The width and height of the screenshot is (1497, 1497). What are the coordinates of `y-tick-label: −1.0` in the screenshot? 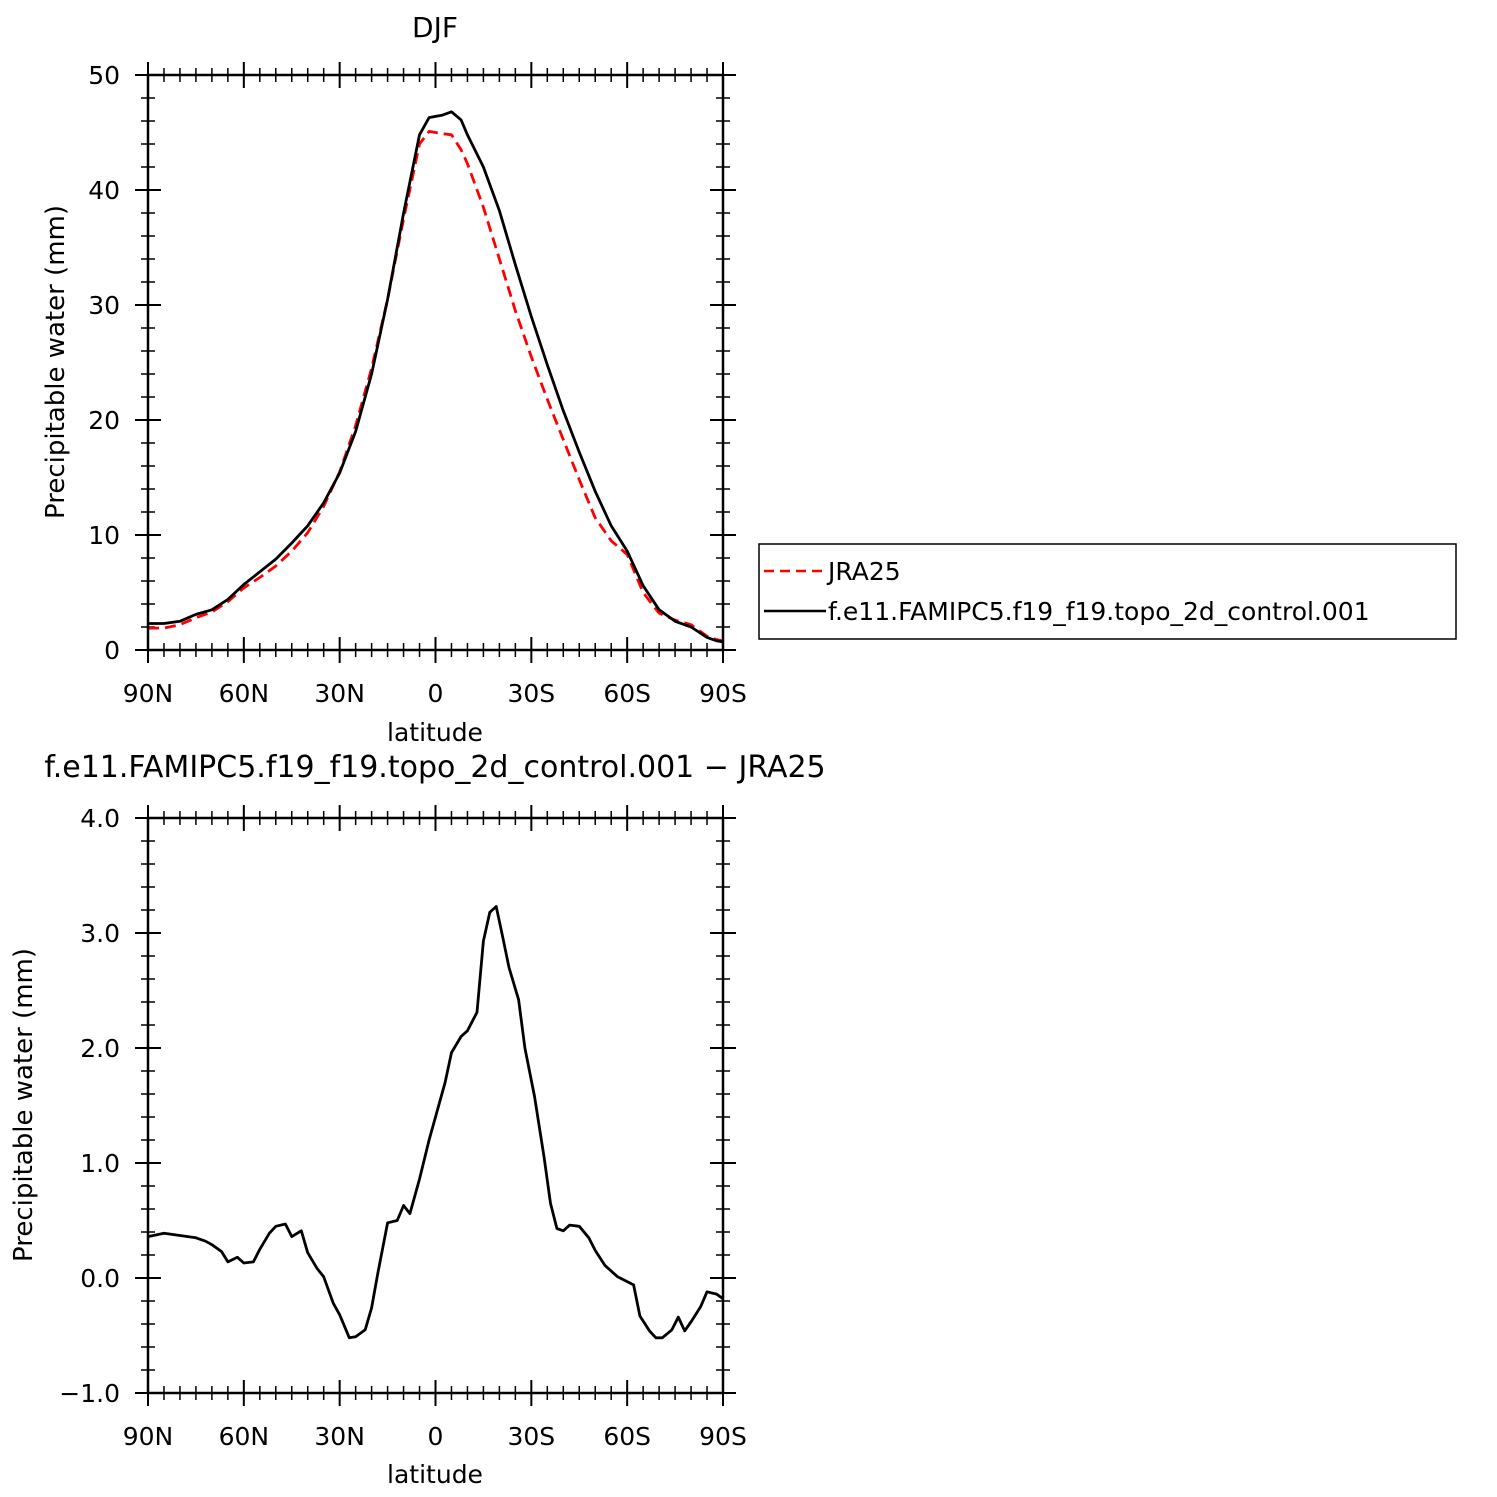 It's located at (89, 1393).